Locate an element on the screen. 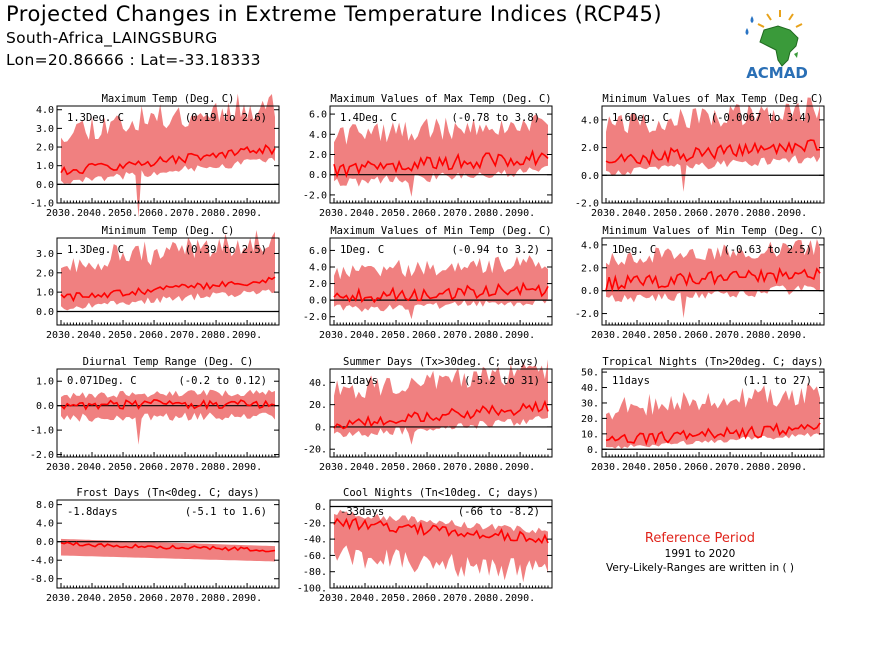 This screenshot has height=659, width=879. acmad-logo: ACMAD is located at coordinates (776, 46).